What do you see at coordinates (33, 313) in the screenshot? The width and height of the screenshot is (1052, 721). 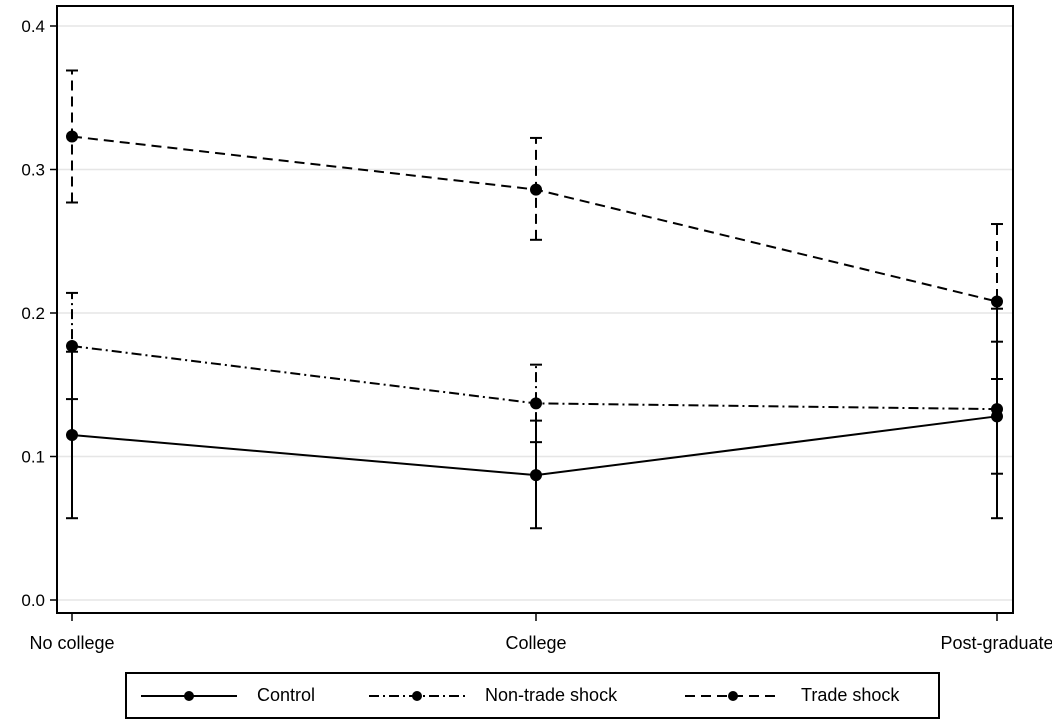 I see `y-tick-label: 0.2` at bounding box center [33, 313].